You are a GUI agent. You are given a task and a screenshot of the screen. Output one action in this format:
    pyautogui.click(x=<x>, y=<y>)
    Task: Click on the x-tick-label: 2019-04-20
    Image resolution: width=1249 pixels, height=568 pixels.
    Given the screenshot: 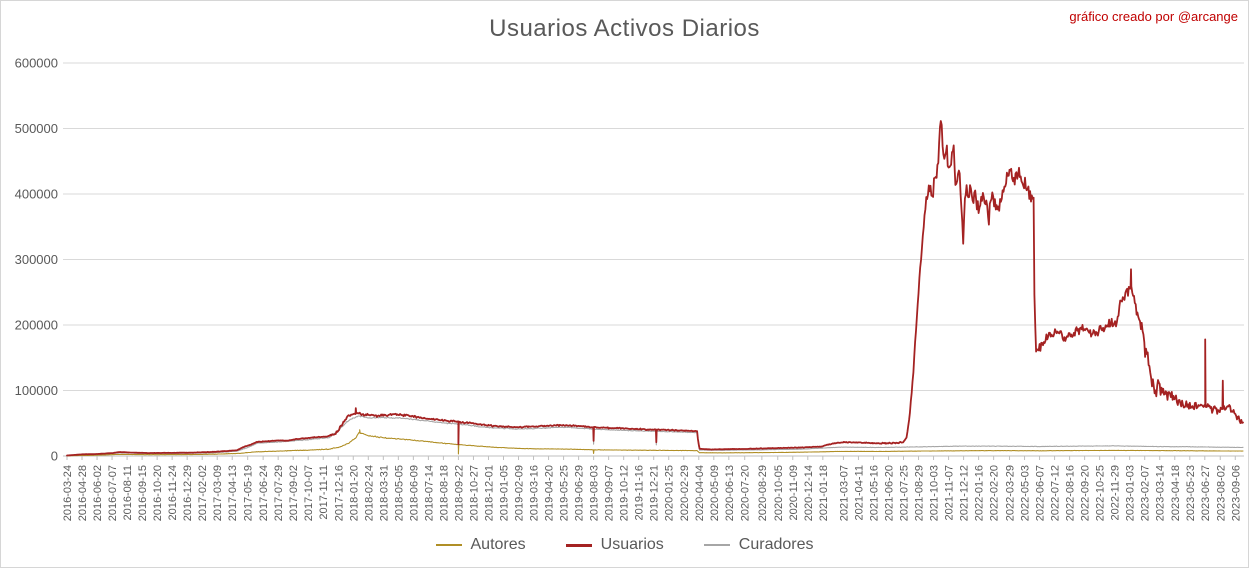 What is the action you would take?
    pyautogui.click(x=550, y=493)
    